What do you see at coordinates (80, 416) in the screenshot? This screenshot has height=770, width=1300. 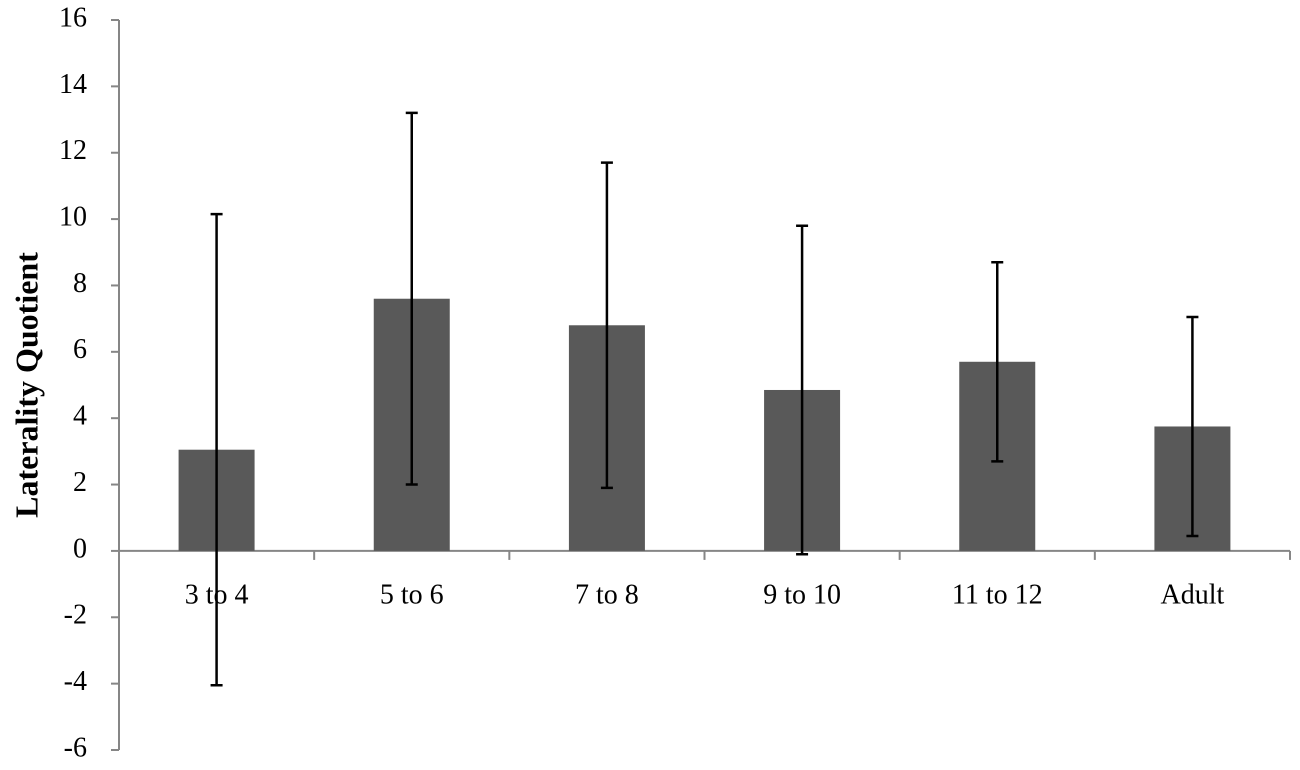 I see `y-tick-label: 4` at bounding box center [80, 416].